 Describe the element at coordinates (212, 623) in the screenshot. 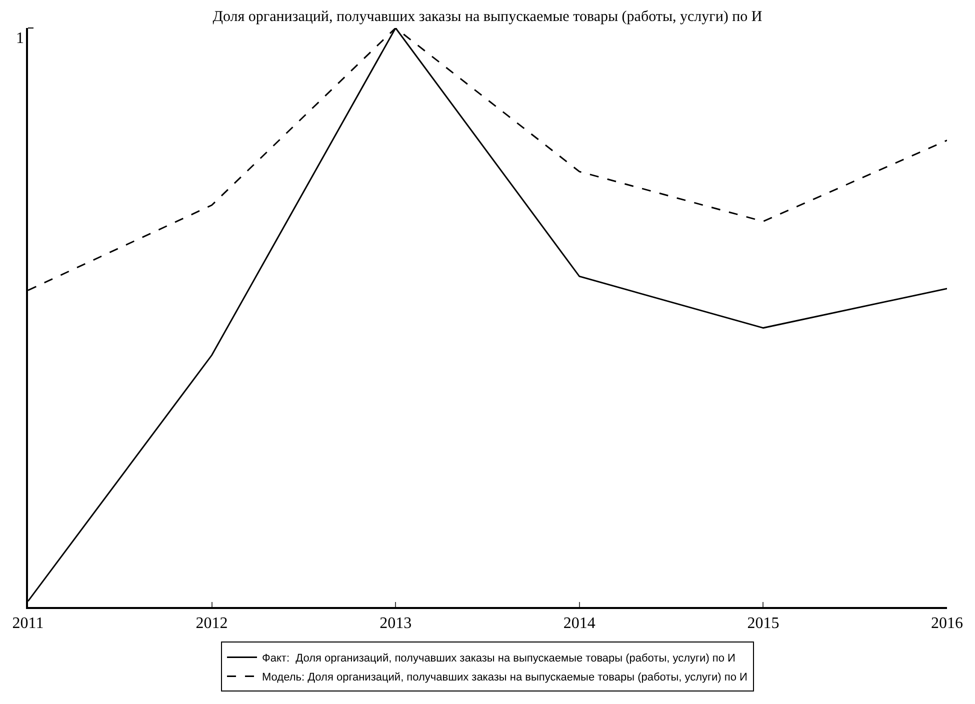

I see `x-tick-label: 2012` at that location.